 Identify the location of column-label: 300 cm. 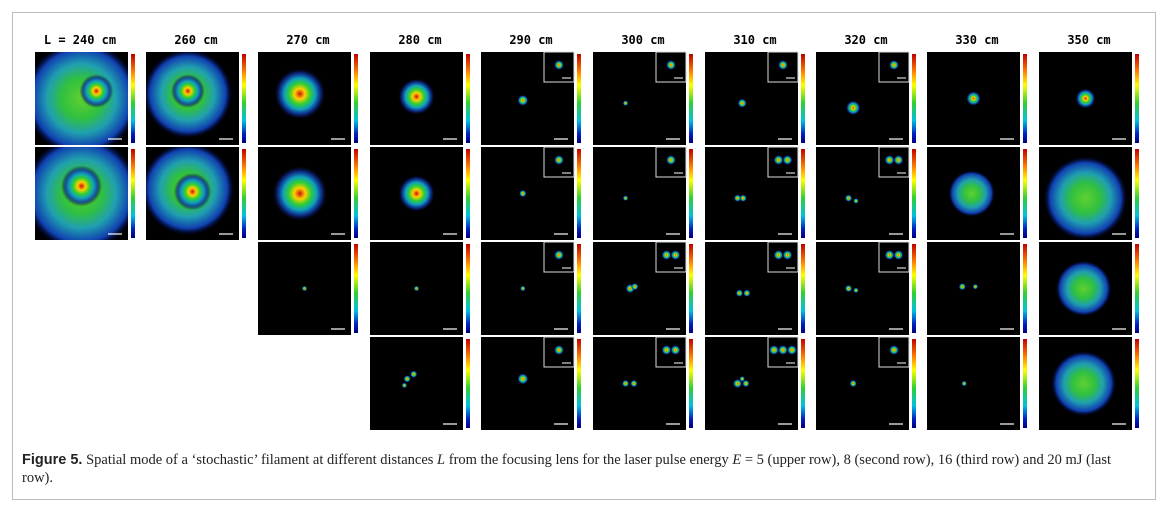
(642, 40).